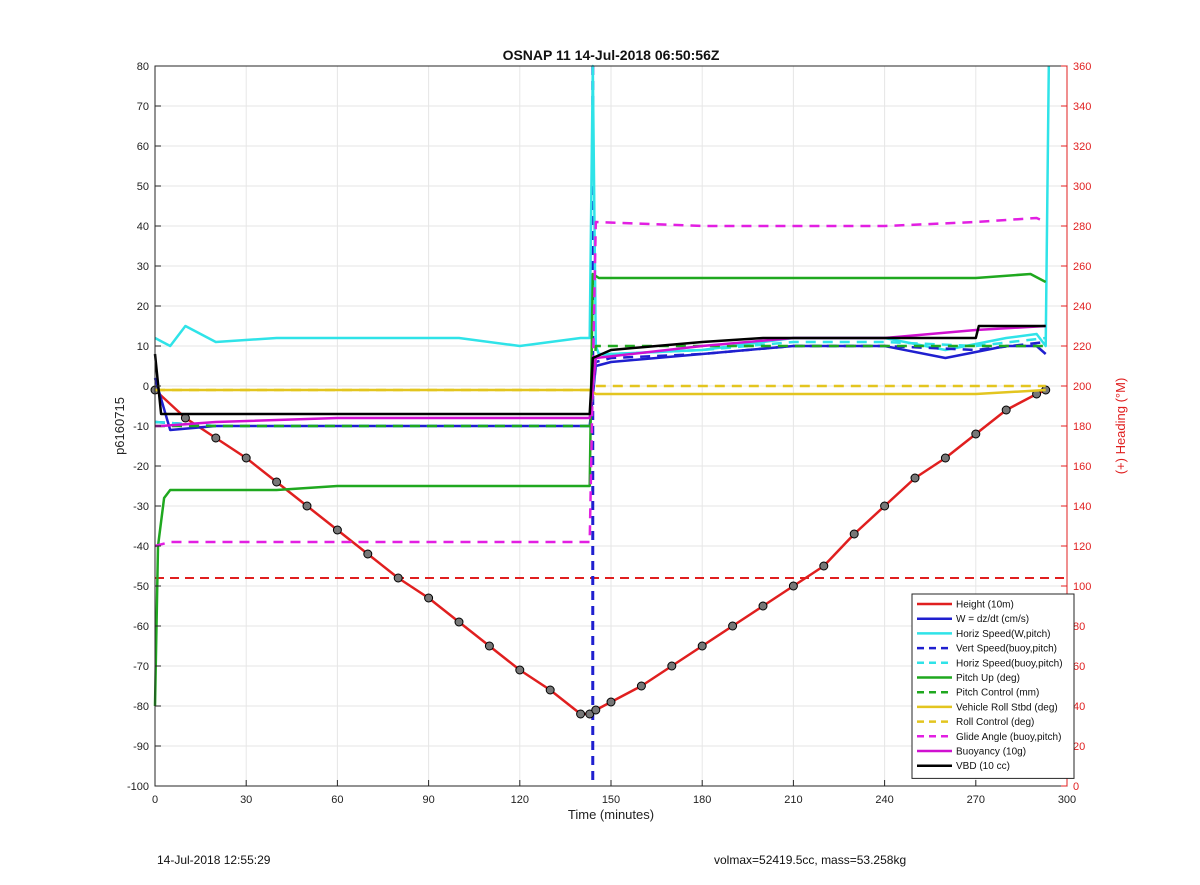 The width and height of the screenshot is (1200, 885). I want to click on x-tick-label: 90, so click(428, 800).